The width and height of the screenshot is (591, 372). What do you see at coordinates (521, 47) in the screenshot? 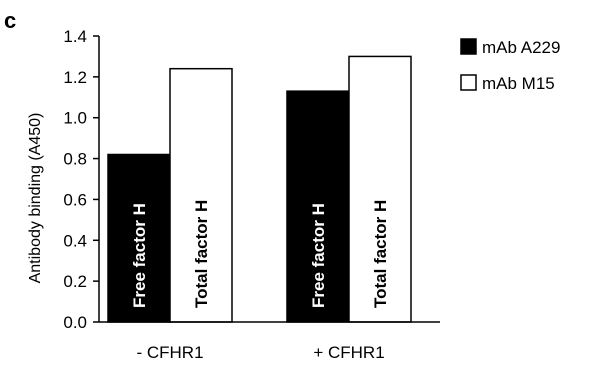
I see `legend-label: mAb A229` at bounding box center [521, 47].